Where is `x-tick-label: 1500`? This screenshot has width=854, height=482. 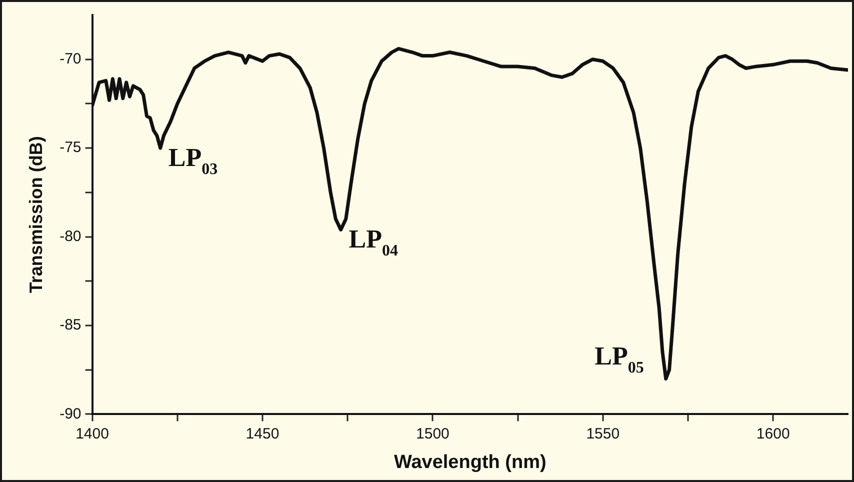 x-tick-label: 1500 is located at coordinates (433, 433).